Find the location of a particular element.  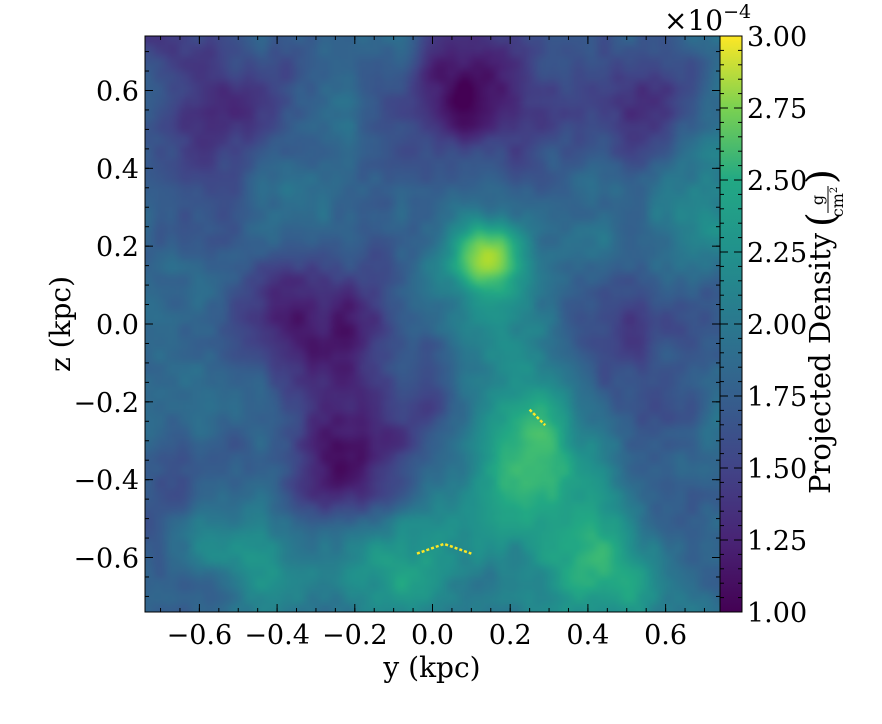

colorbar-tick-label: 1.00 is located at coordinates (777, 613).